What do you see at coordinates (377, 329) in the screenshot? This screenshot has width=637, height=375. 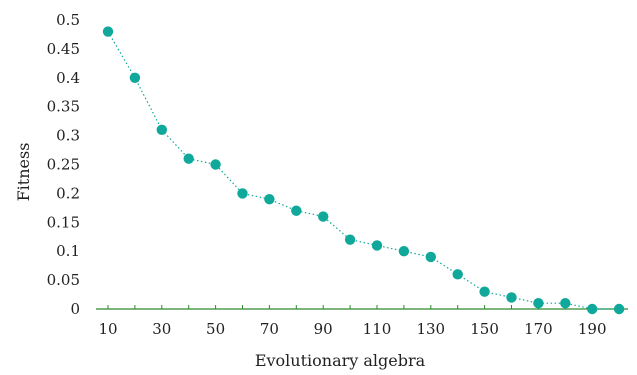 I see `x-tick-label: 110` at bounding box center [377, 329].